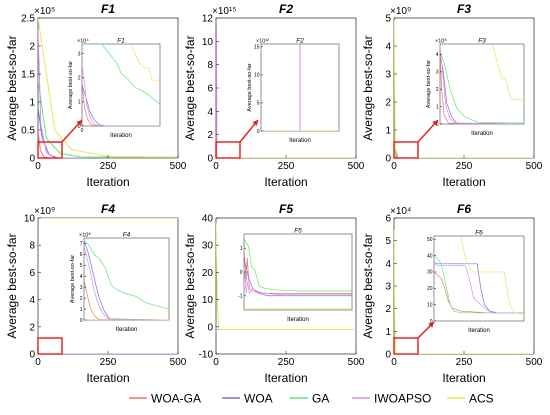 The width and height of the screenshot is (550, 415). Describe the element at coordinates (210, 65) in the screenshot. I see `y-tick-label: 8` at that location.